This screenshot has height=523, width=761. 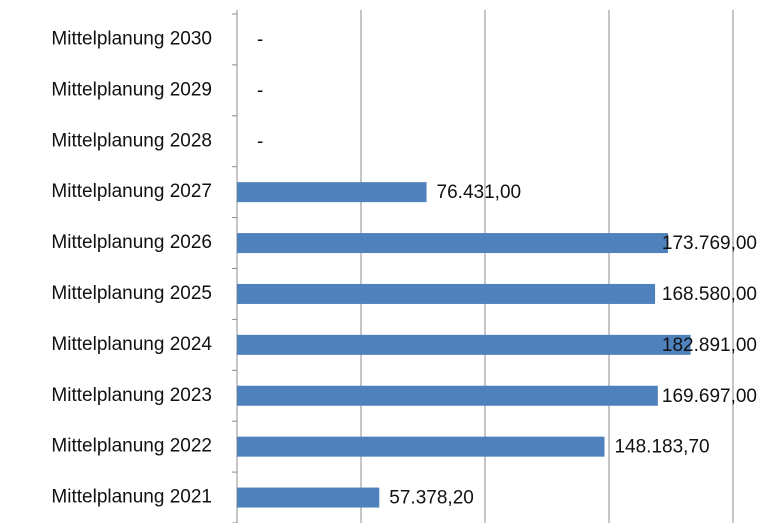 I want to click on y-tick-label: Mittelplanung 2029, so click(x=131, y=89).